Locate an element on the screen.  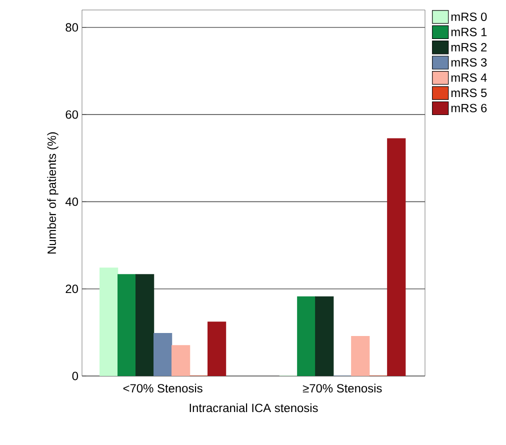
legend-label: mRS 1 is located at coordinates (469, 32).